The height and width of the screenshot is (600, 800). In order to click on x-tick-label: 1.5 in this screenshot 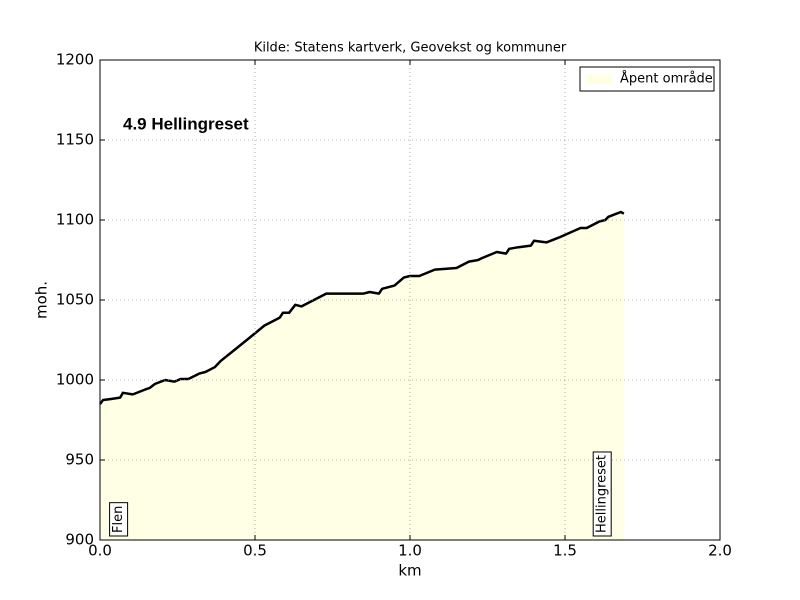, I will do `click(565, 551)`.